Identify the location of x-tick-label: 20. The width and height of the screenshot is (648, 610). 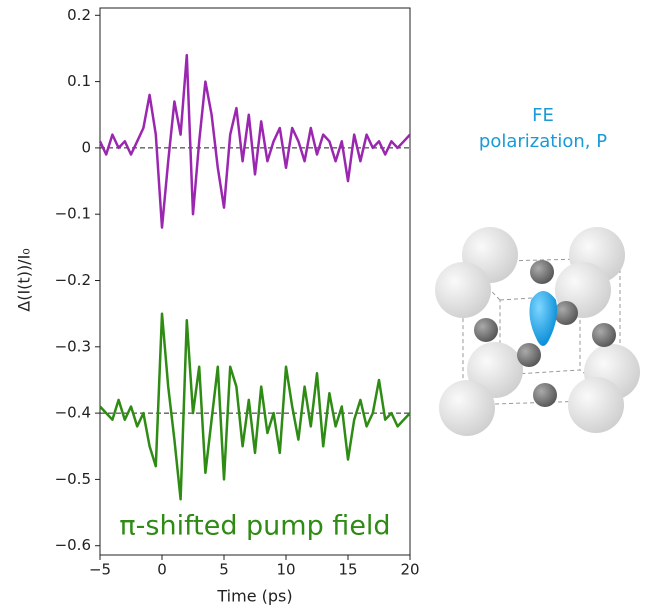
(409, 570).